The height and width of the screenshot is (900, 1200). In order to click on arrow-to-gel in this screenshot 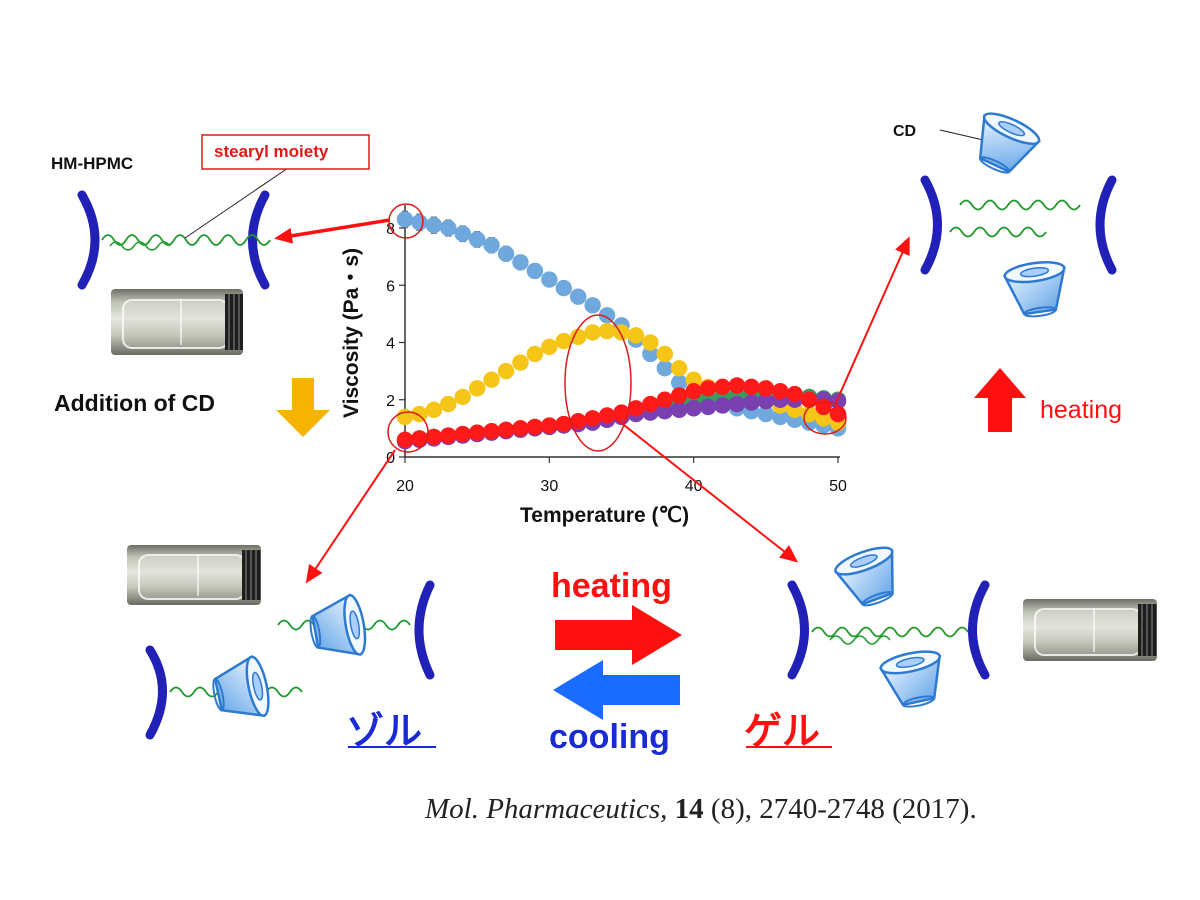, I will do `click(706, 490)`.